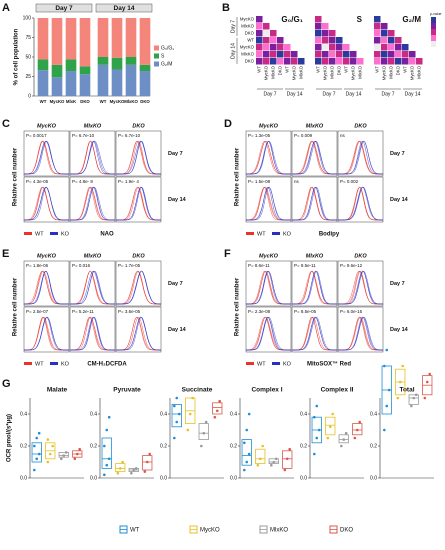 This screenshot has height=550, width=445. Describe the element at coordinates (360, 72) in the screenshot. I see `col-label: MlxKO` at that location.